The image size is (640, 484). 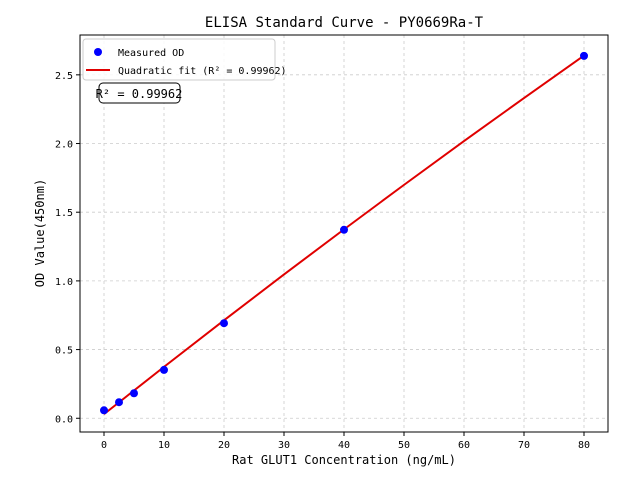 I want to click on y-tick-label: 0.0, so click(x=64, y=419).